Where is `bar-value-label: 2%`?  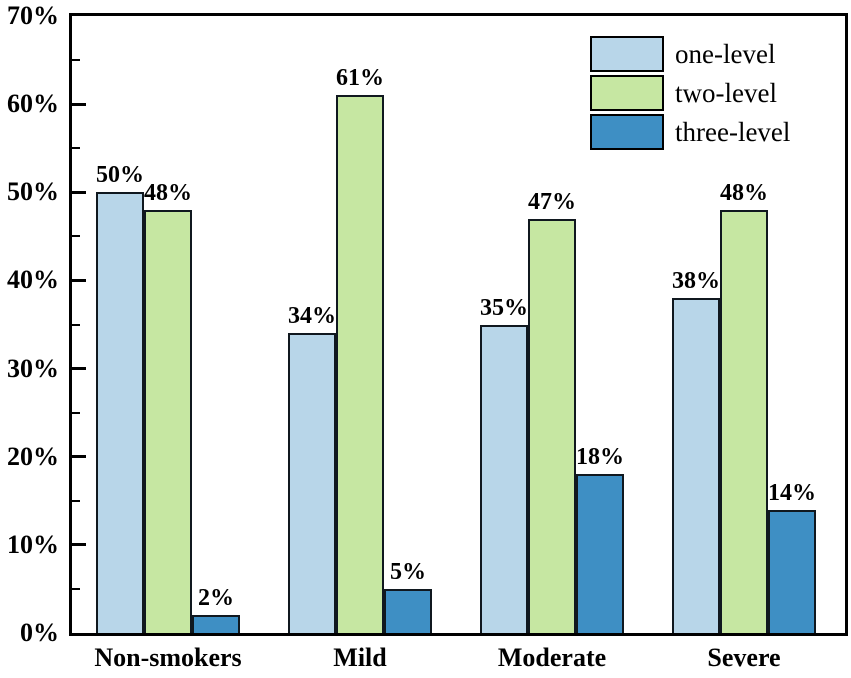 bar-value-label: 2% is located at coordinates (216, 598).